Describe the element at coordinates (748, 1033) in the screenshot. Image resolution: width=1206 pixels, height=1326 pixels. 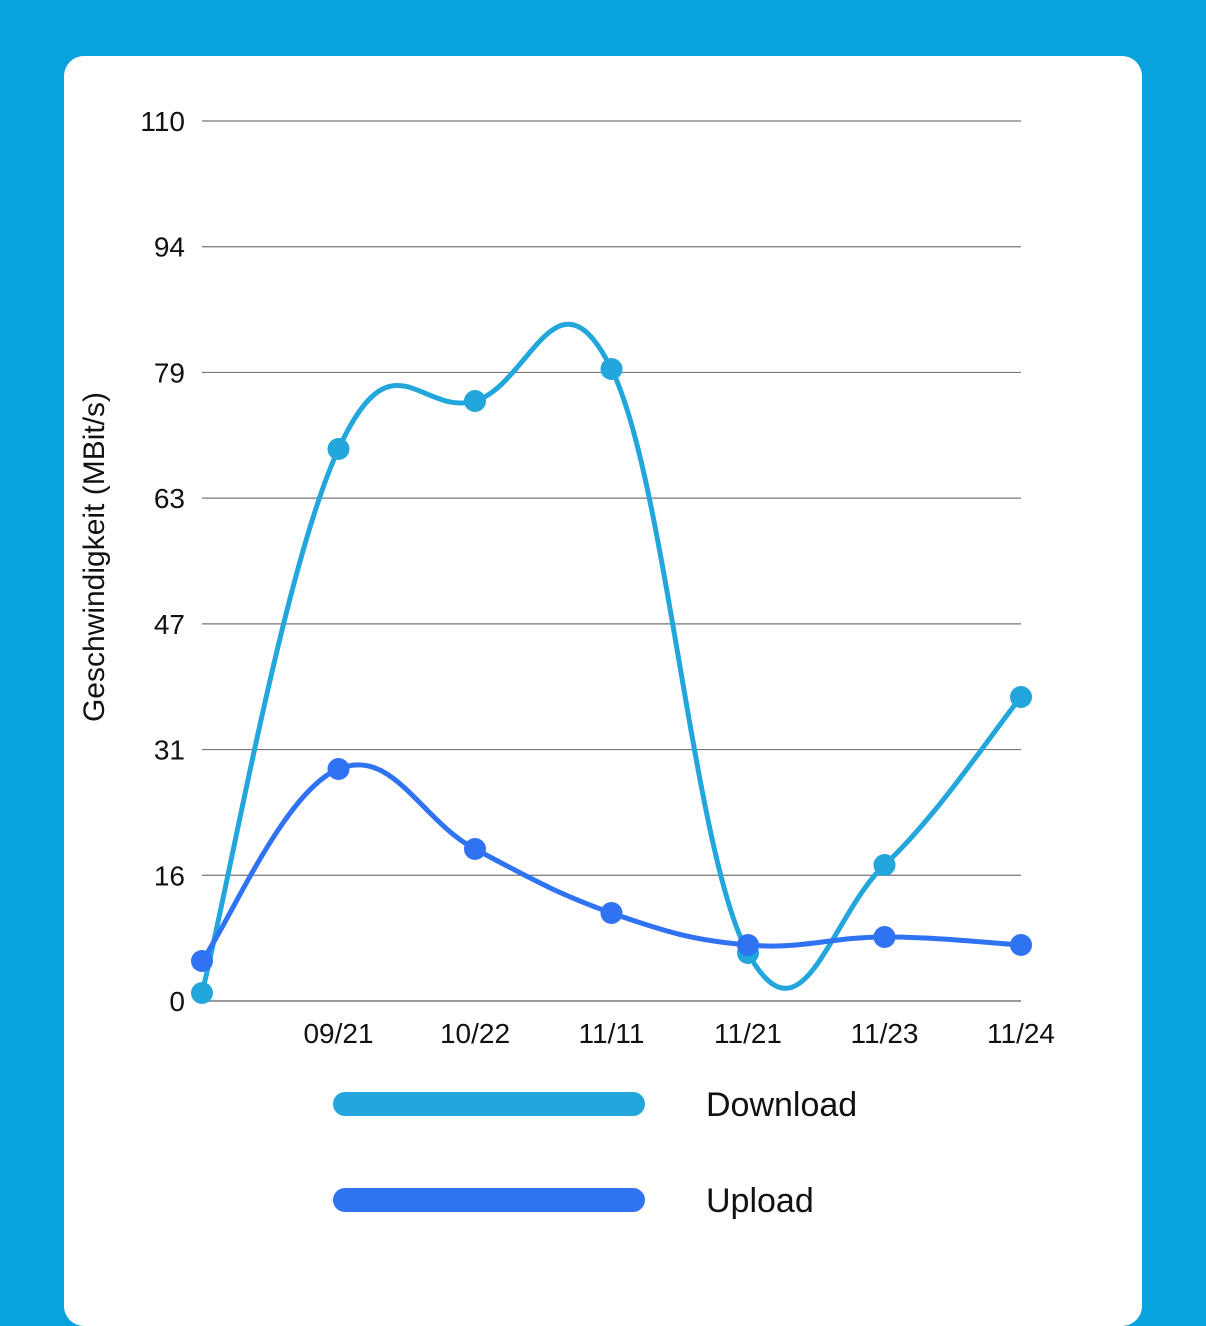
I see `x-tick-label: 11/21` at that location.